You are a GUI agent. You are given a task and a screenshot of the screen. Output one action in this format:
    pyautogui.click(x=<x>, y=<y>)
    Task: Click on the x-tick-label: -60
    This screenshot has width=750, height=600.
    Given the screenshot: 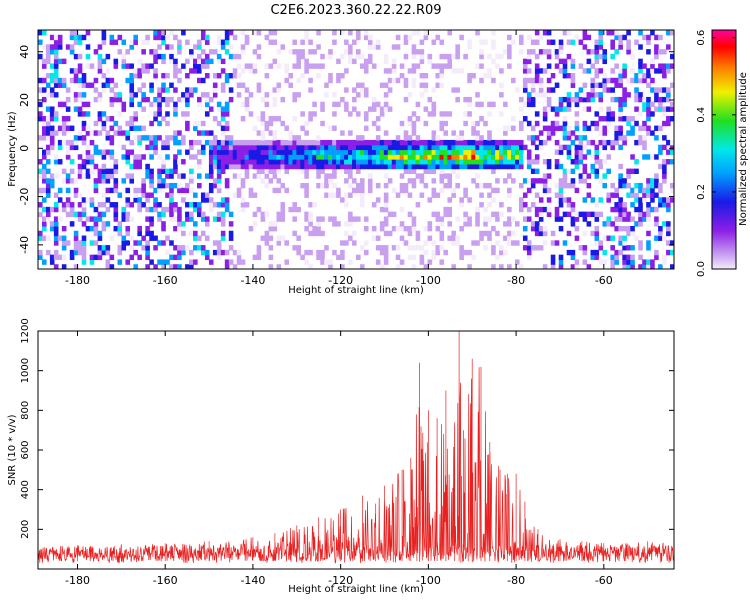 What is the action you would take?
    pyautogui.click(x=604, y=280)
    